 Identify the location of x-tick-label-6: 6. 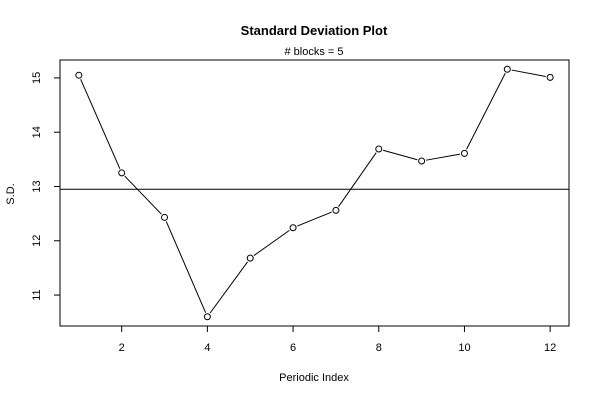
(293, 348).